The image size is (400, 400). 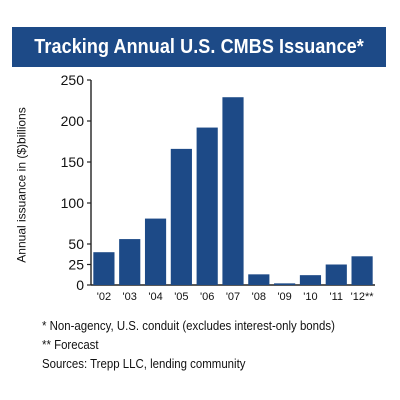 I want to click on x-tick-label: '06, so click(x=207, y=297).